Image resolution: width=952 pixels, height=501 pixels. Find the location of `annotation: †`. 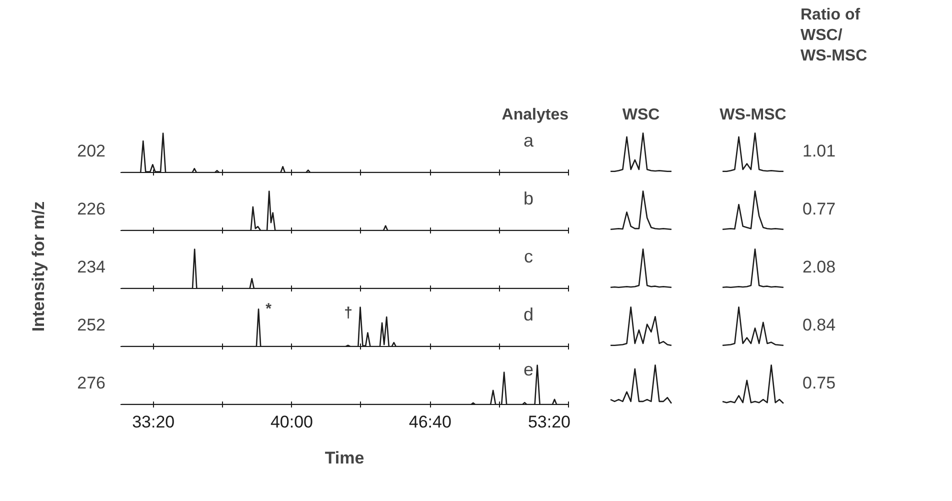

annotation: † is located at coordinates (348, 313).